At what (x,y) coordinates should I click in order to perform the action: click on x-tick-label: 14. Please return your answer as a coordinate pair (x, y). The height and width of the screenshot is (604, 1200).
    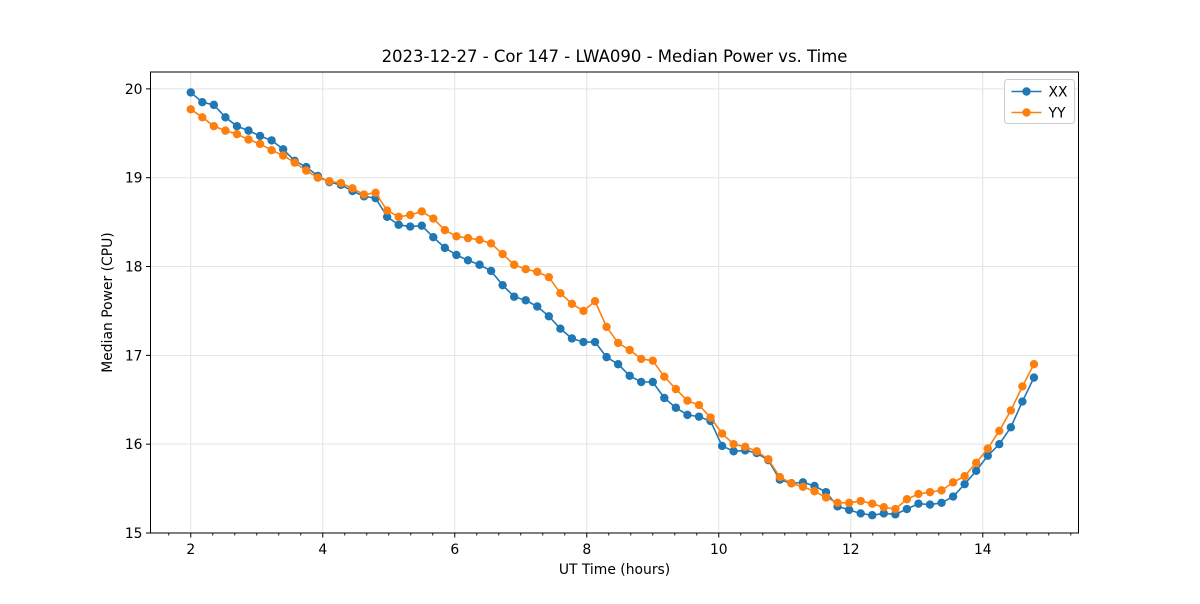
    Looking at the image, I should click on (983, 550).